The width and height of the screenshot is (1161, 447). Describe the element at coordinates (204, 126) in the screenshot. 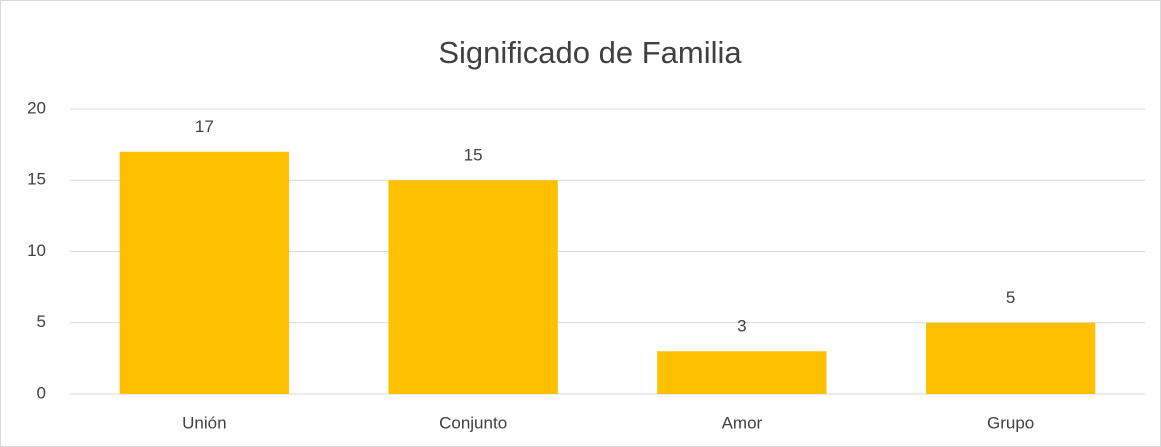

I see `data-label: 17` at that location.